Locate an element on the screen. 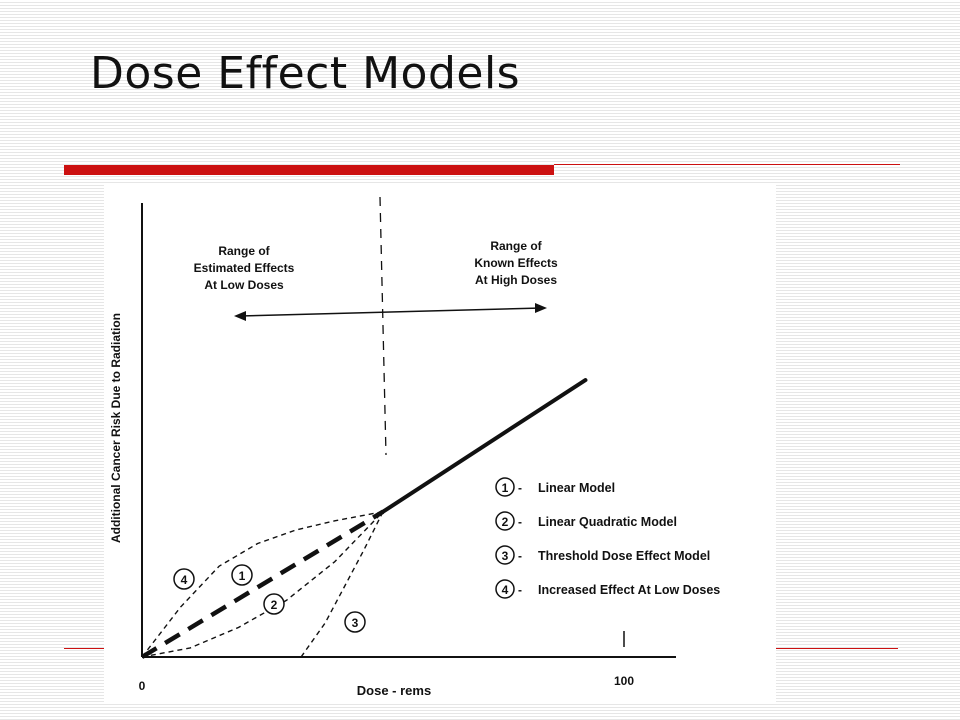  curve-label-1-text: 1 is located at coordinates (242, 576).